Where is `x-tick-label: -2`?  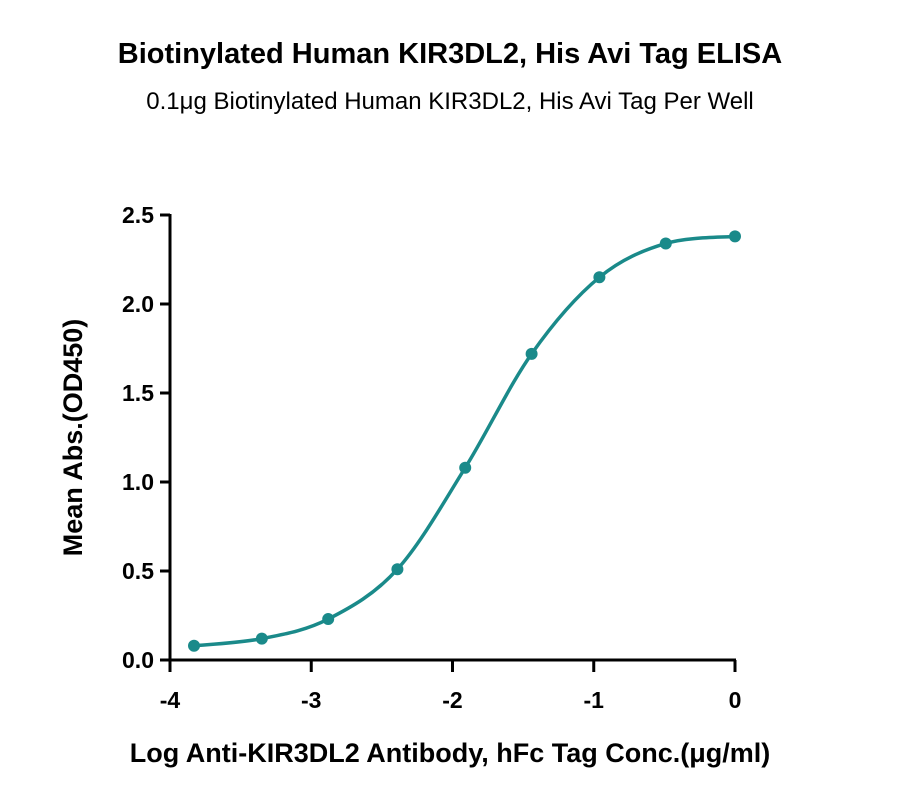 x-tick-label: -2 is located at coordinates (452, 700).